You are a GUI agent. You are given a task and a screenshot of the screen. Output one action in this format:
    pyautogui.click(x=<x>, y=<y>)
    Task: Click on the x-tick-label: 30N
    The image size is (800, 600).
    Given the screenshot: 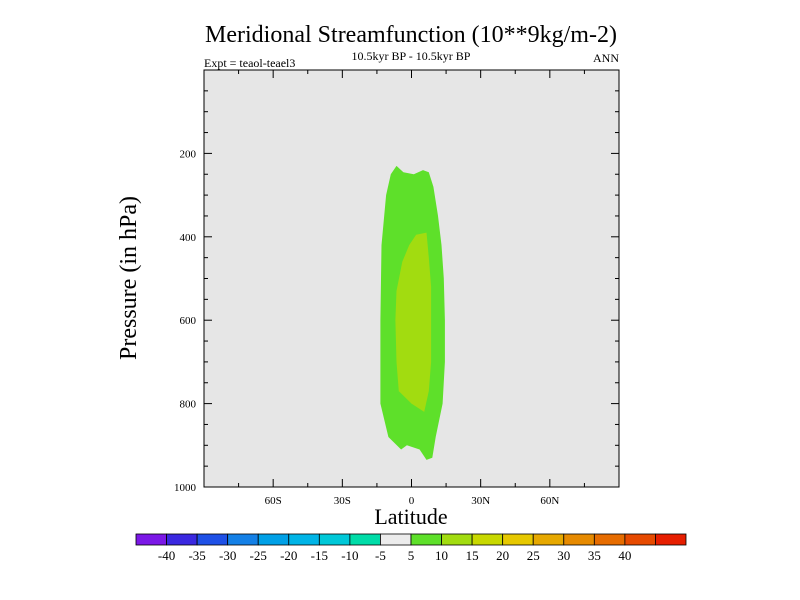 What is the action you would take?
    pyautogui.click(x=480, y=501)
    